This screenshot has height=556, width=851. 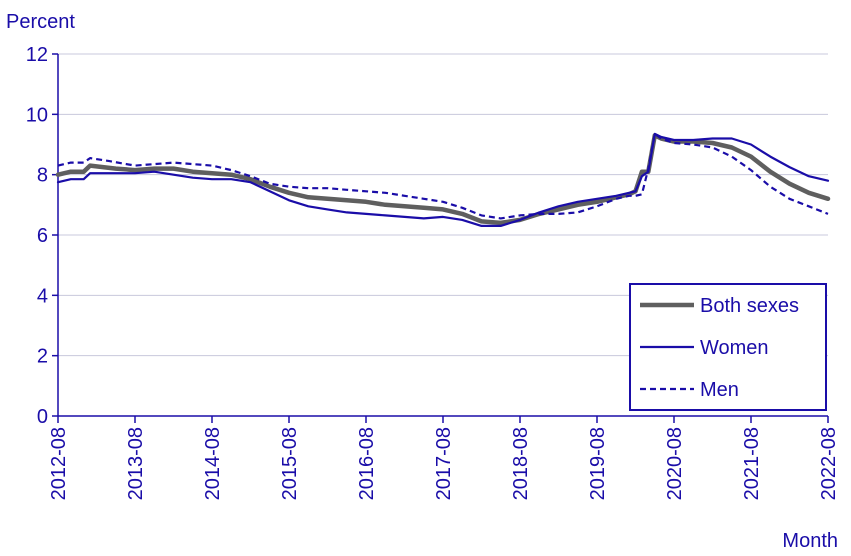 What do you see at coordinates (136, 463) in the screenshot?
I see `x-tick-label: 2013-08` at bounding box center [136, 463].